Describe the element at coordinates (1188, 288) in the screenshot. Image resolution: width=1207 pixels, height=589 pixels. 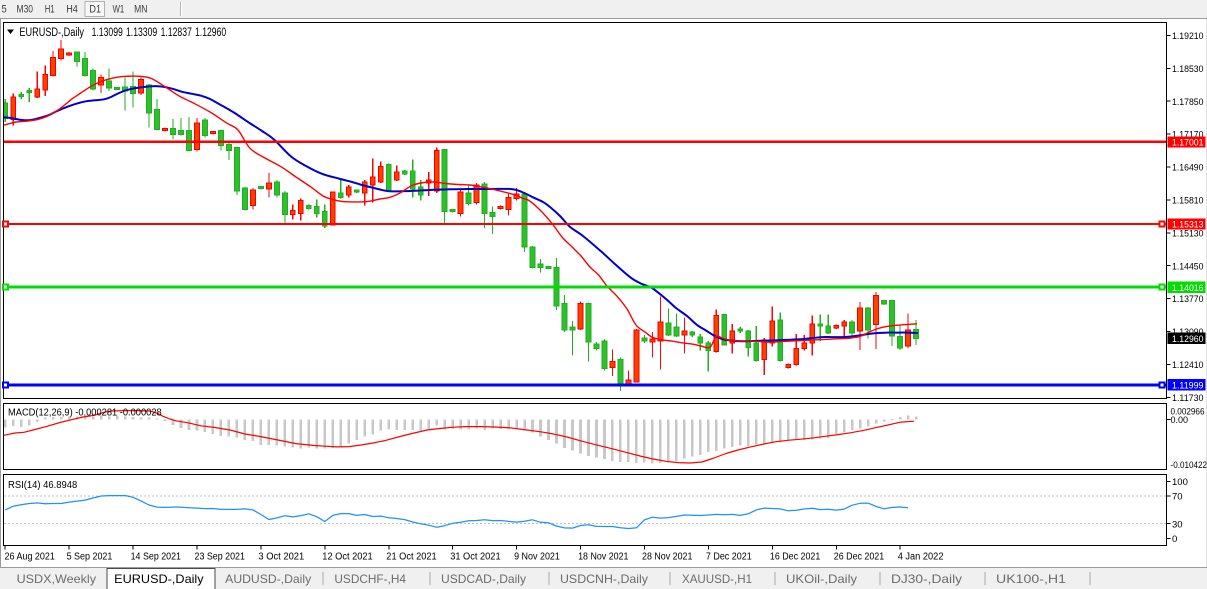
I see `svg-text: 1.14016` at that location.